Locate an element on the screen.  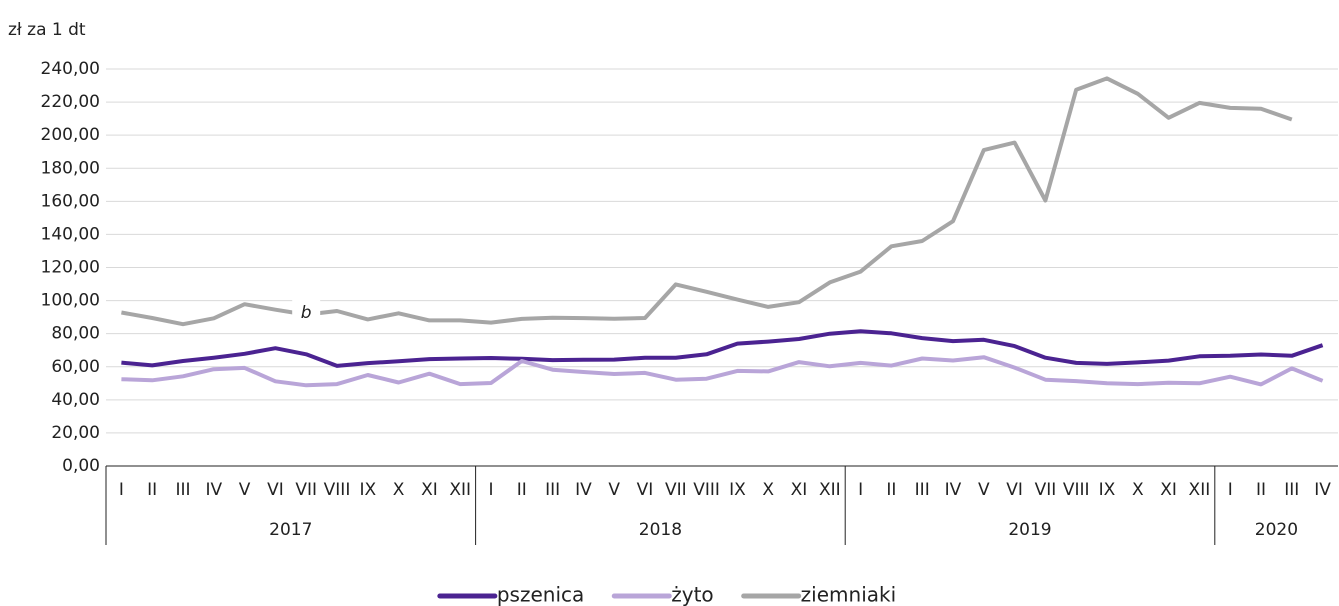
annotation: b is located at coordinates (306, 313).